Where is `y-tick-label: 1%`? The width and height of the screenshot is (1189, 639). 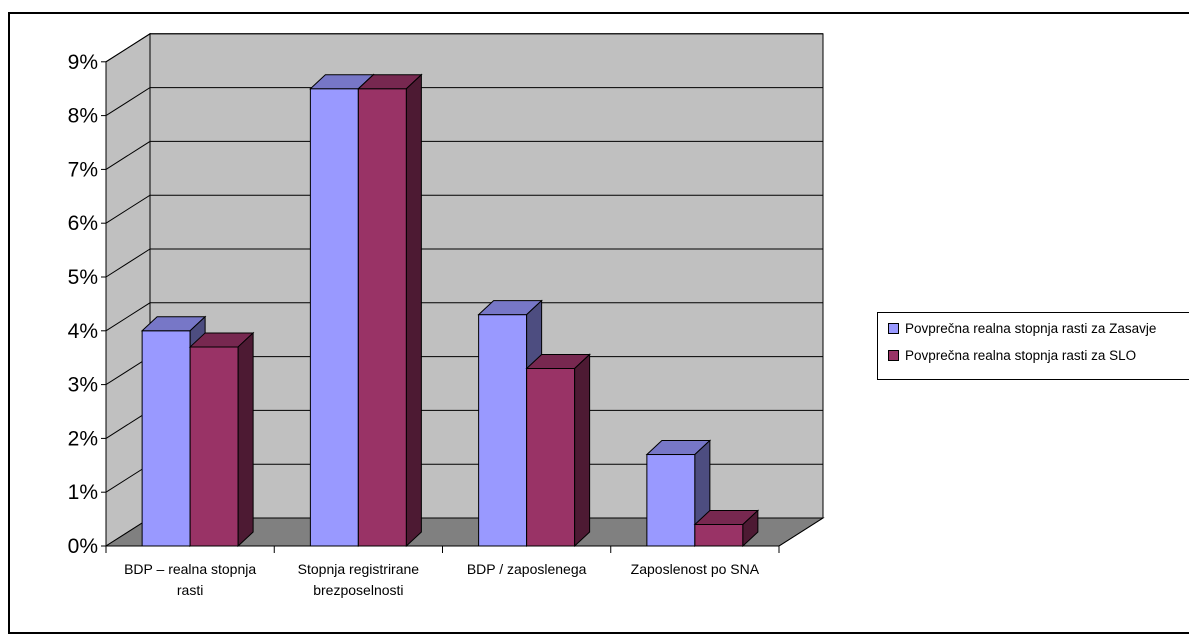 y-tick-label: 1% is located at coordinates (83, 492).